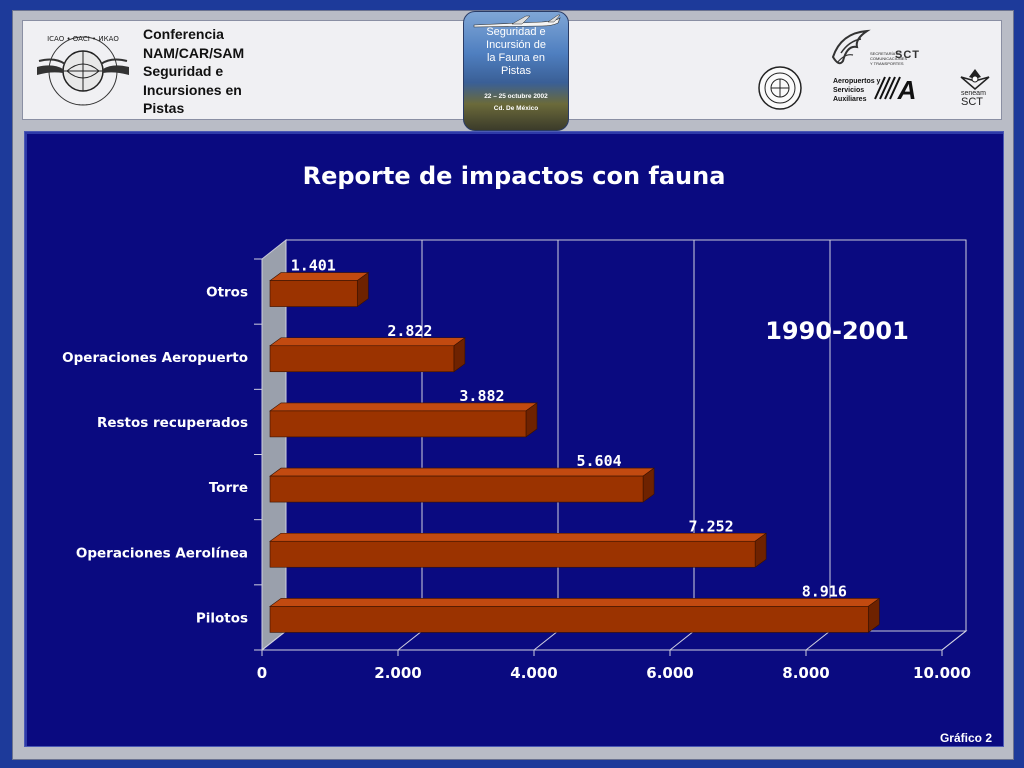 Image resolution: width=1024 pixels, height=768 pixels. Describe the element at coordinates (397, 673) in the screenshot. I see `x-tick-label: 2.000` at that location.